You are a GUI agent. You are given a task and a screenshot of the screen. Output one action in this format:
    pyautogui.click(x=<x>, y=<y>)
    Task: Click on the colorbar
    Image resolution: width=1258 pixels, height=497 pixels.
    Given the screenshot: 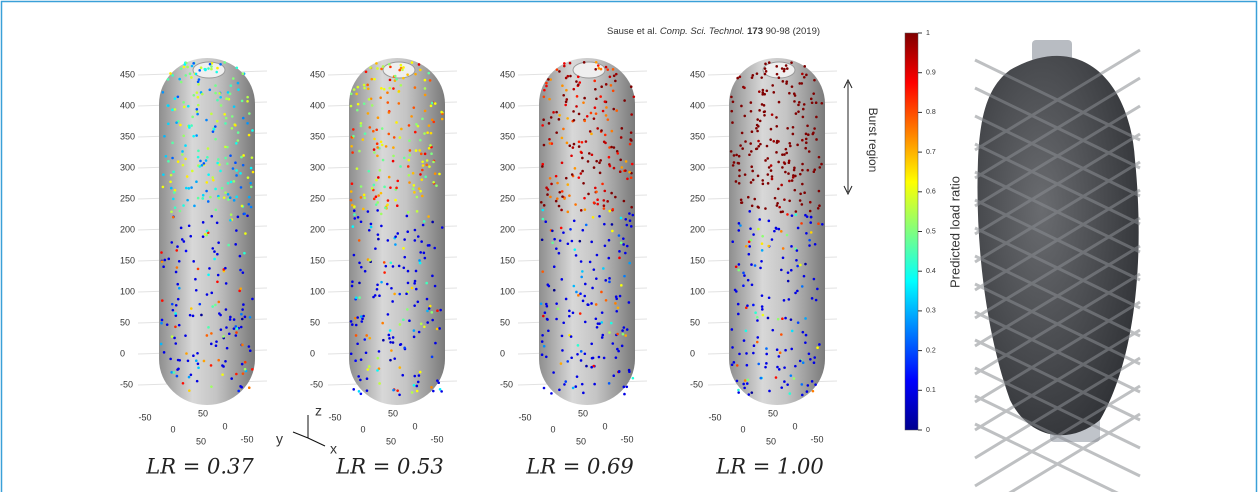 What is the action you would take?
    pyautogui.click(x=911, y=231)
    